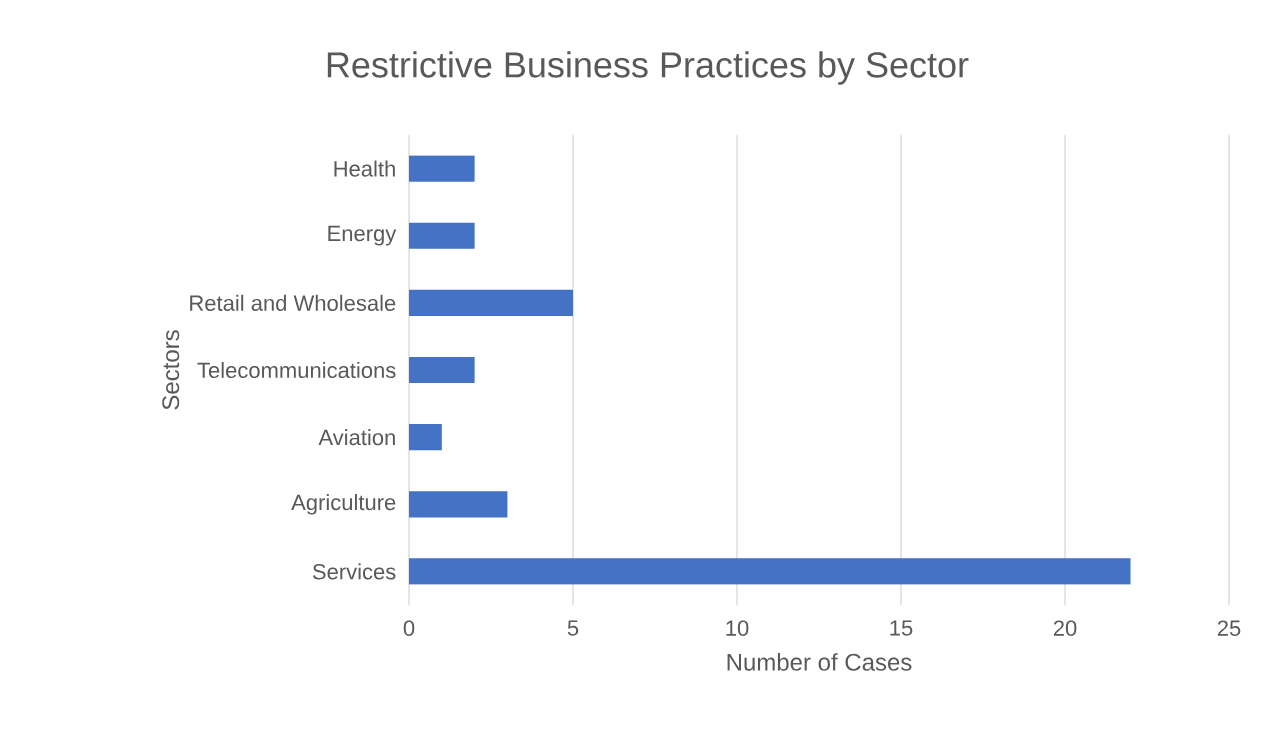 This screenshot has height=754, width=1277. I want to click on x-axis-title: Number of Cases, so click(819, 662).